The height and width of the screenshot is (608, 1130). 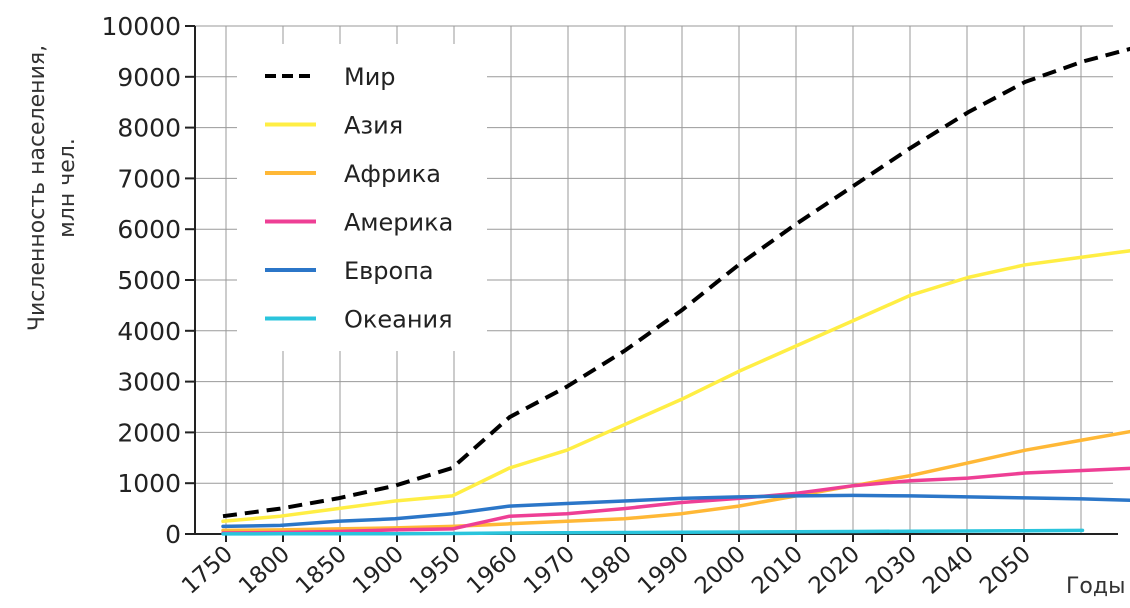 What do you see at coordinates (141, 26) in the screenshot?
I see `y-tick-label: 10000` at bounding box center [141, 26].